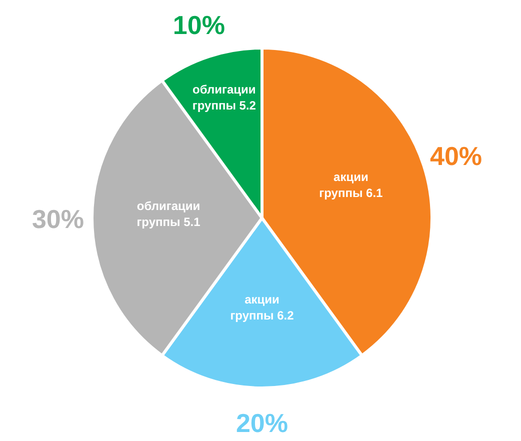 This screenshot has width=521, height=441. What do you see at coordinates (224, 97) in the screenshot?
I see `slice-label: облигации группы 5.2` at bounding box center [224, 97].